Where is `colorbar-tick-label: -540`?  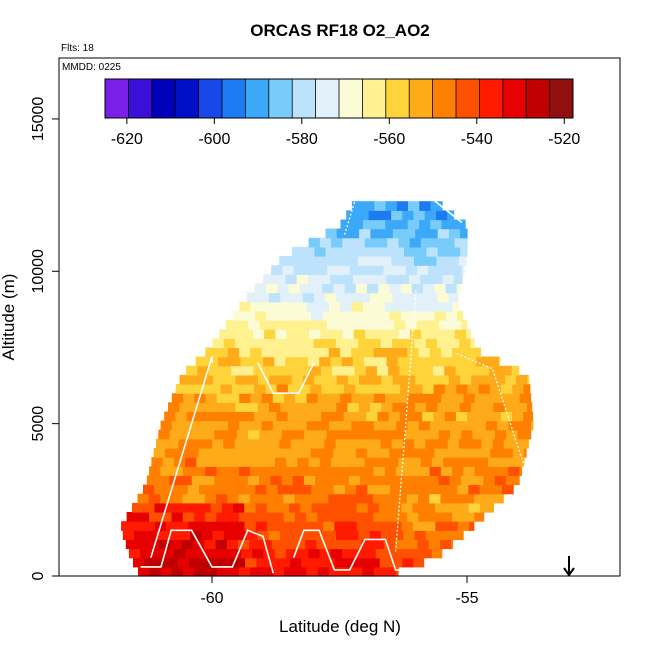
colorbar-tick-label: -540 is located at coordinates (477, 139).